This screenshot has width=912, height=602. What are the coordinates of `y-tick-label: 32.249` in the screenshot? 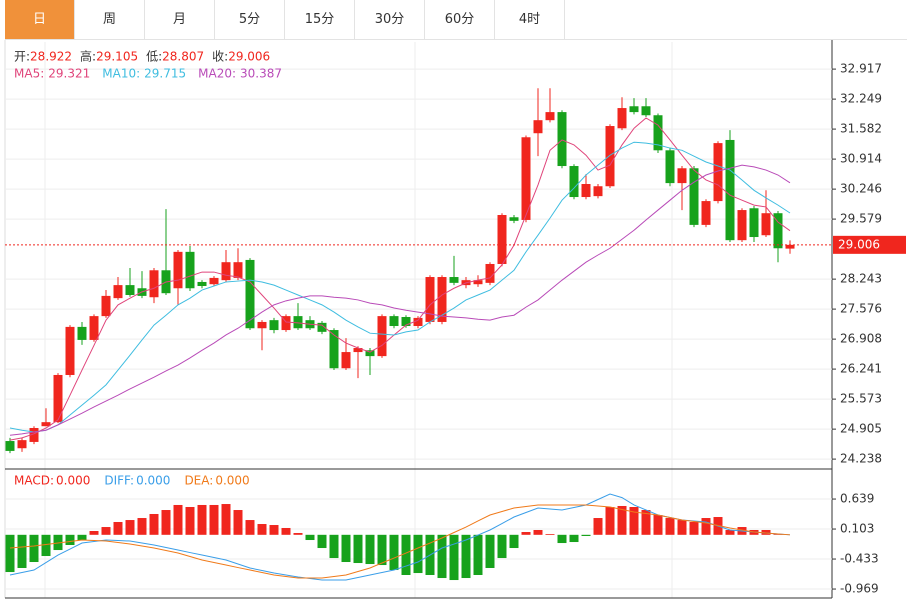 It's located at (861, 99).